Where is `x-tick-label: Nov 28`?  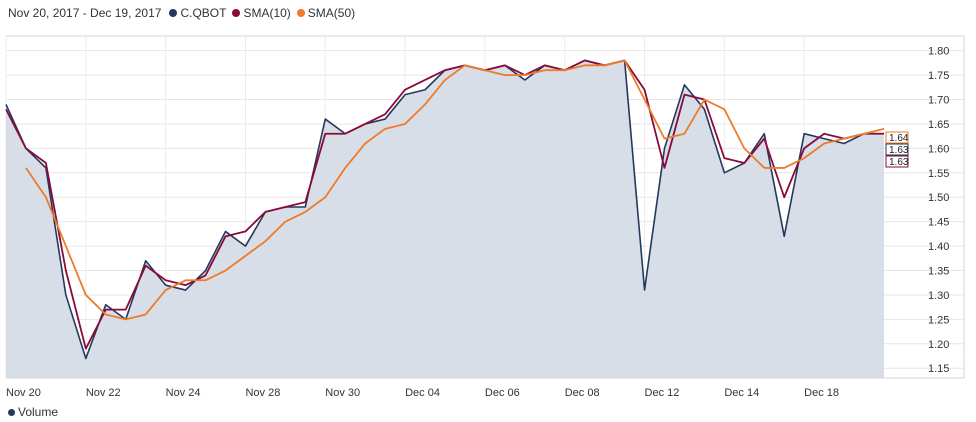 x-tick-label: Nov 28 is located at coordinates (262, 393).